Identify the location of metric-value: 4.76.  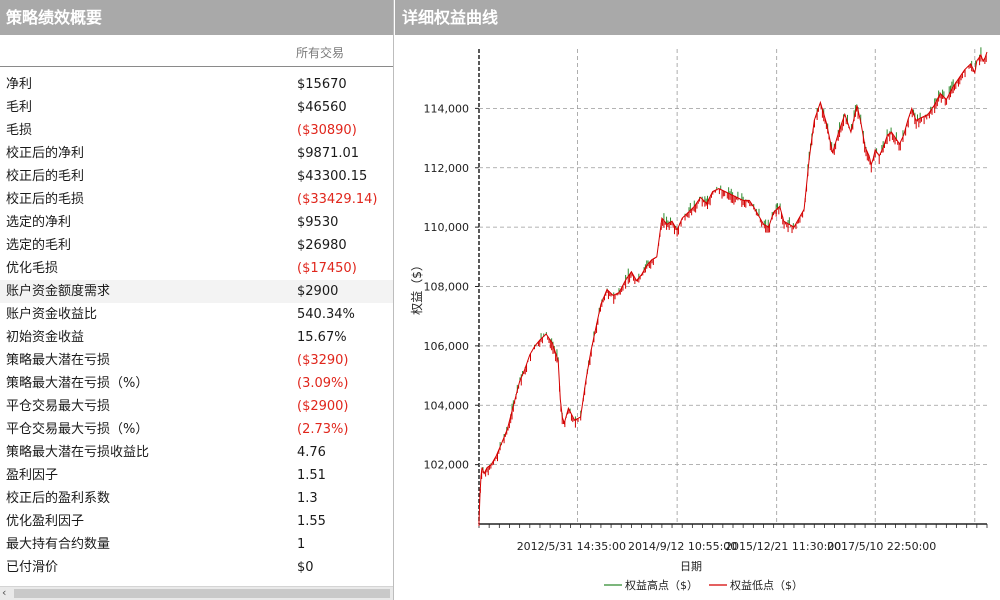
(311, 452).